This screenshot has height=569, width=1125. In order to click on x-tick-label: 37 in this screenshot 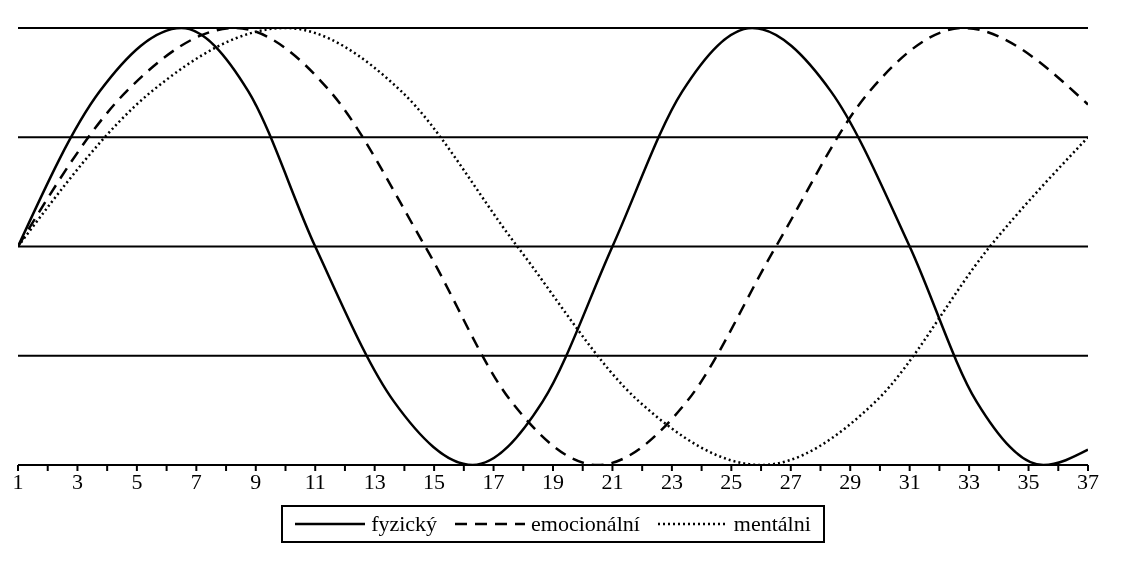, I will do `click(1088, 481)`.